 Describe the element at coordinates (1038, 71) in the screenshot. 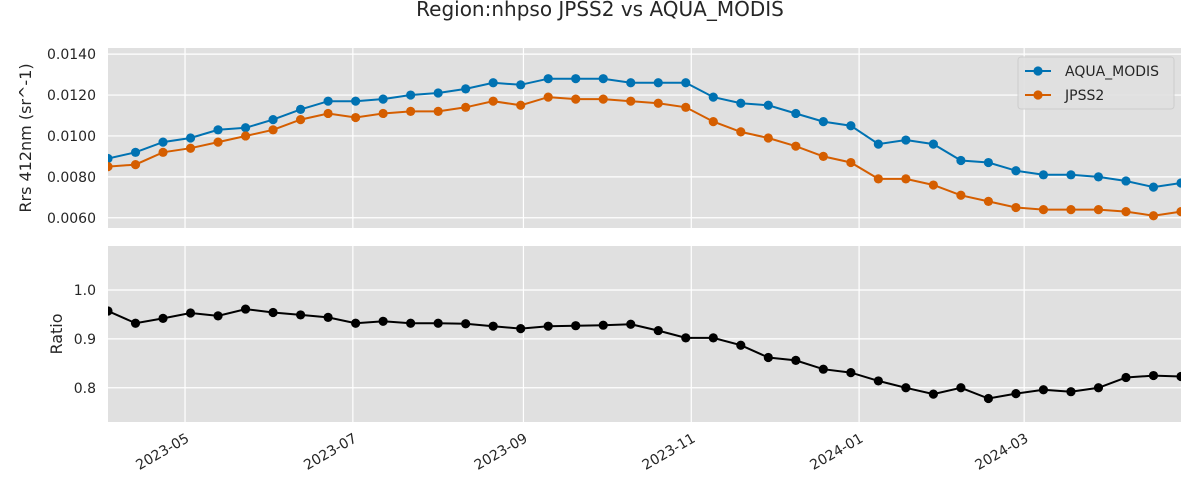

I see `legend-marker` at that location.